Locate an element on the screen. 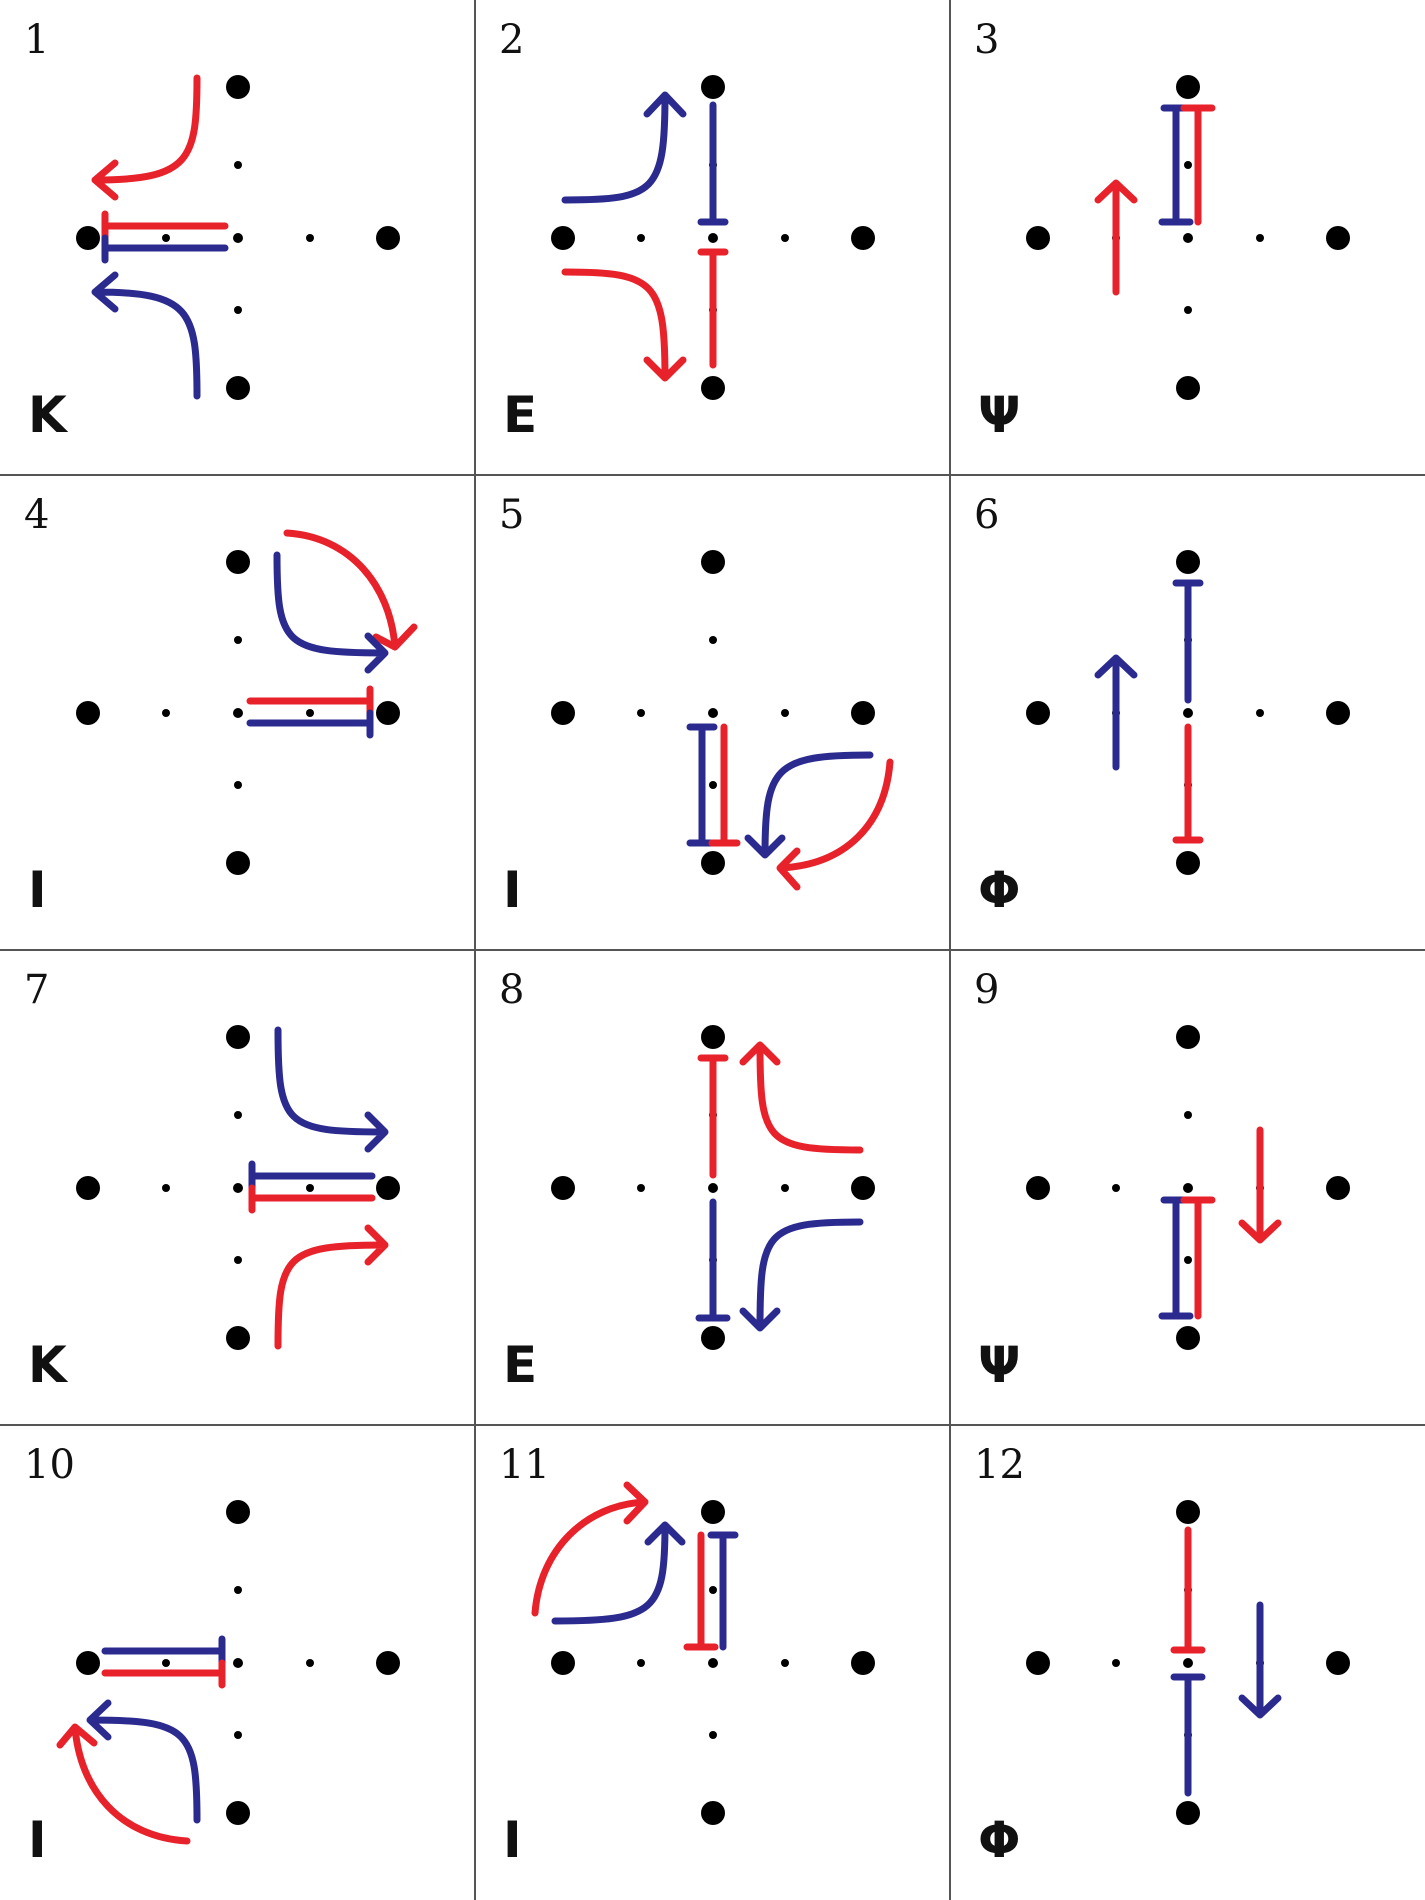  panel-8-red-inhibitor is located at coordinates (713, 1116).